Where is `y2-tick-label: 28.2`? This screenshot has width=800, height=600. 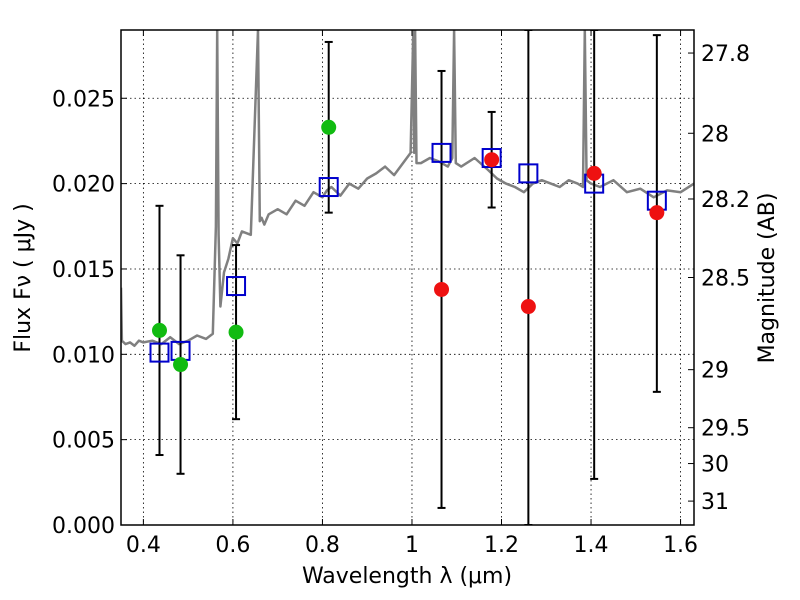 y2-tick-label: 28.2 is located at coordinates (725, 200).